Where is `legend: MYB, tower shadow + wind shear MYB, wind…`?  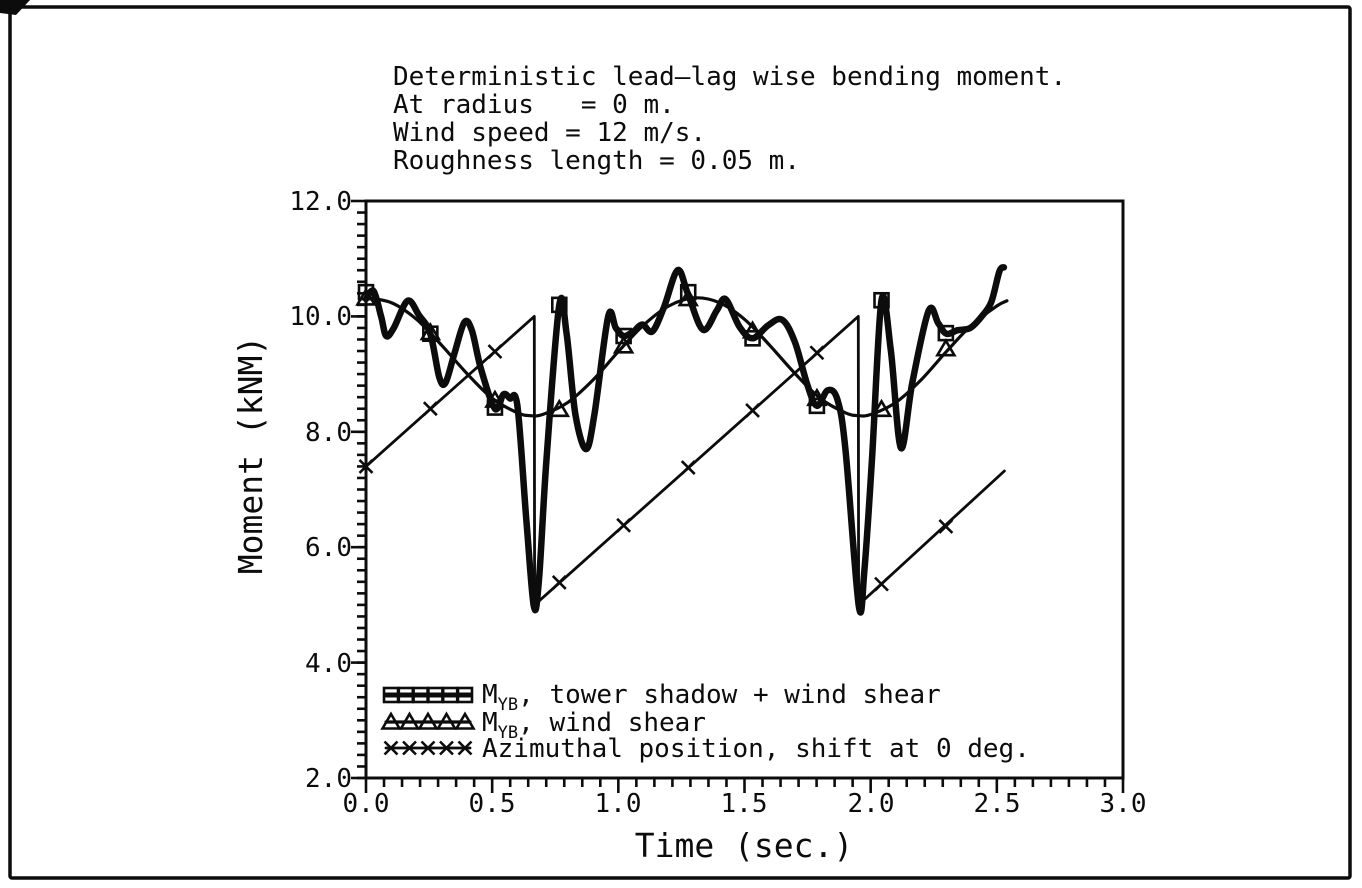
legend: MYB, tower shadow + wind shear MYB, wind… is located at coordinates (705, 722).